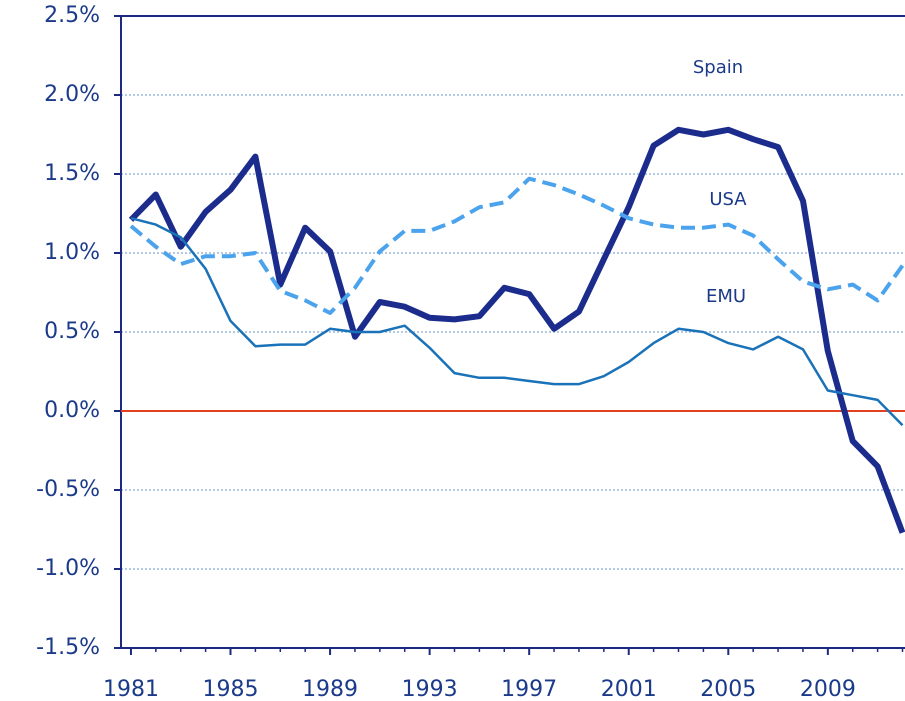 The image size is (905, 701). Describe the element at coordinates (728, 689) in the screenshot. I see `x-tick-label: 2005` at that location.